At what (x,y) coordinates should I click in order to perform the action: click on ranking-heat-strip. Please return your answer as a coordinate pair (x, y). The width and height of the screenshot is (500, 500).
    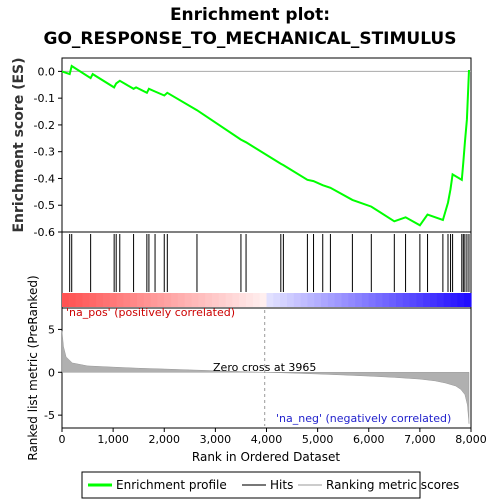
    Looking at the image, I should click on (267, 300).